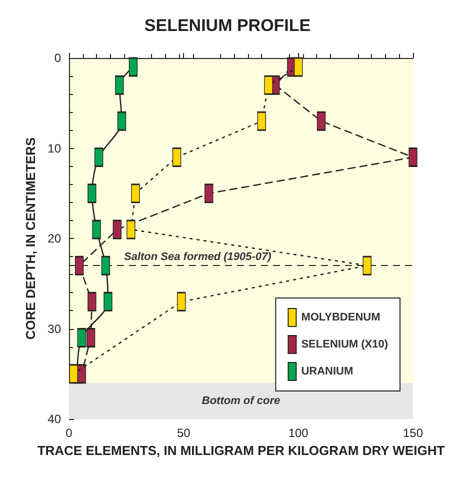 Image resolution: width=455 pixels, height=477 pixels. What do you see at coordinates (227, 25) in the screenshot?
I see `chart-title: SELENIUM PROFILE` at bounding box center [227, 25].